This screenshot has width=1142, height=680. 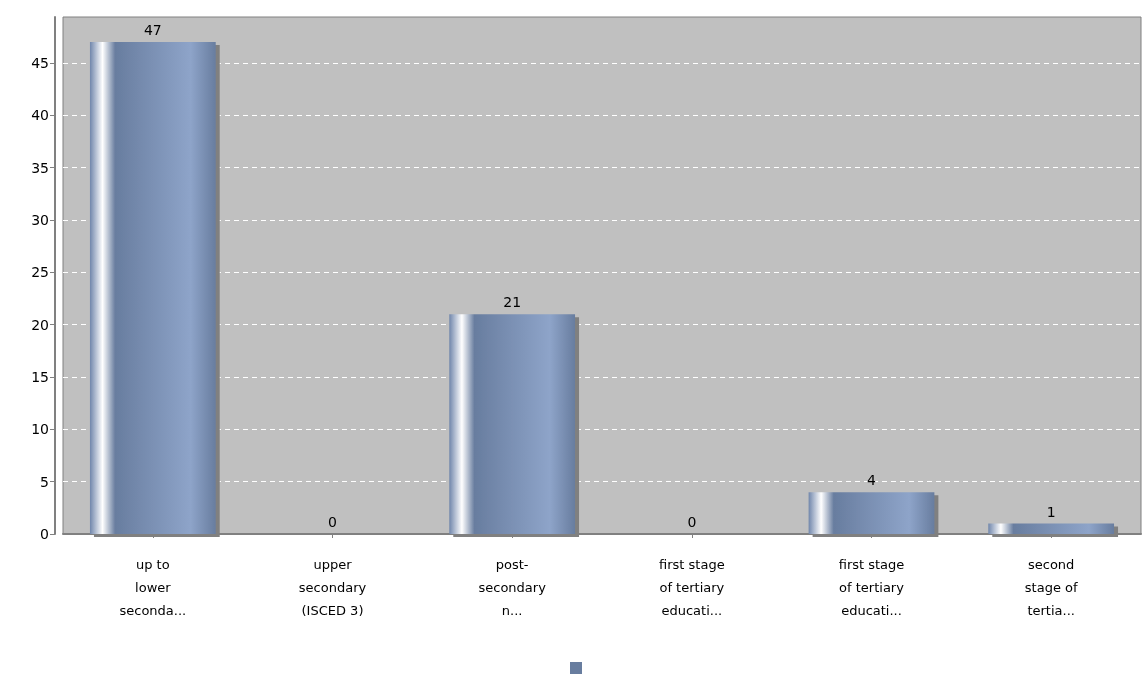 I want to click on y-tick-label: 0, so click(x=44, y=534).